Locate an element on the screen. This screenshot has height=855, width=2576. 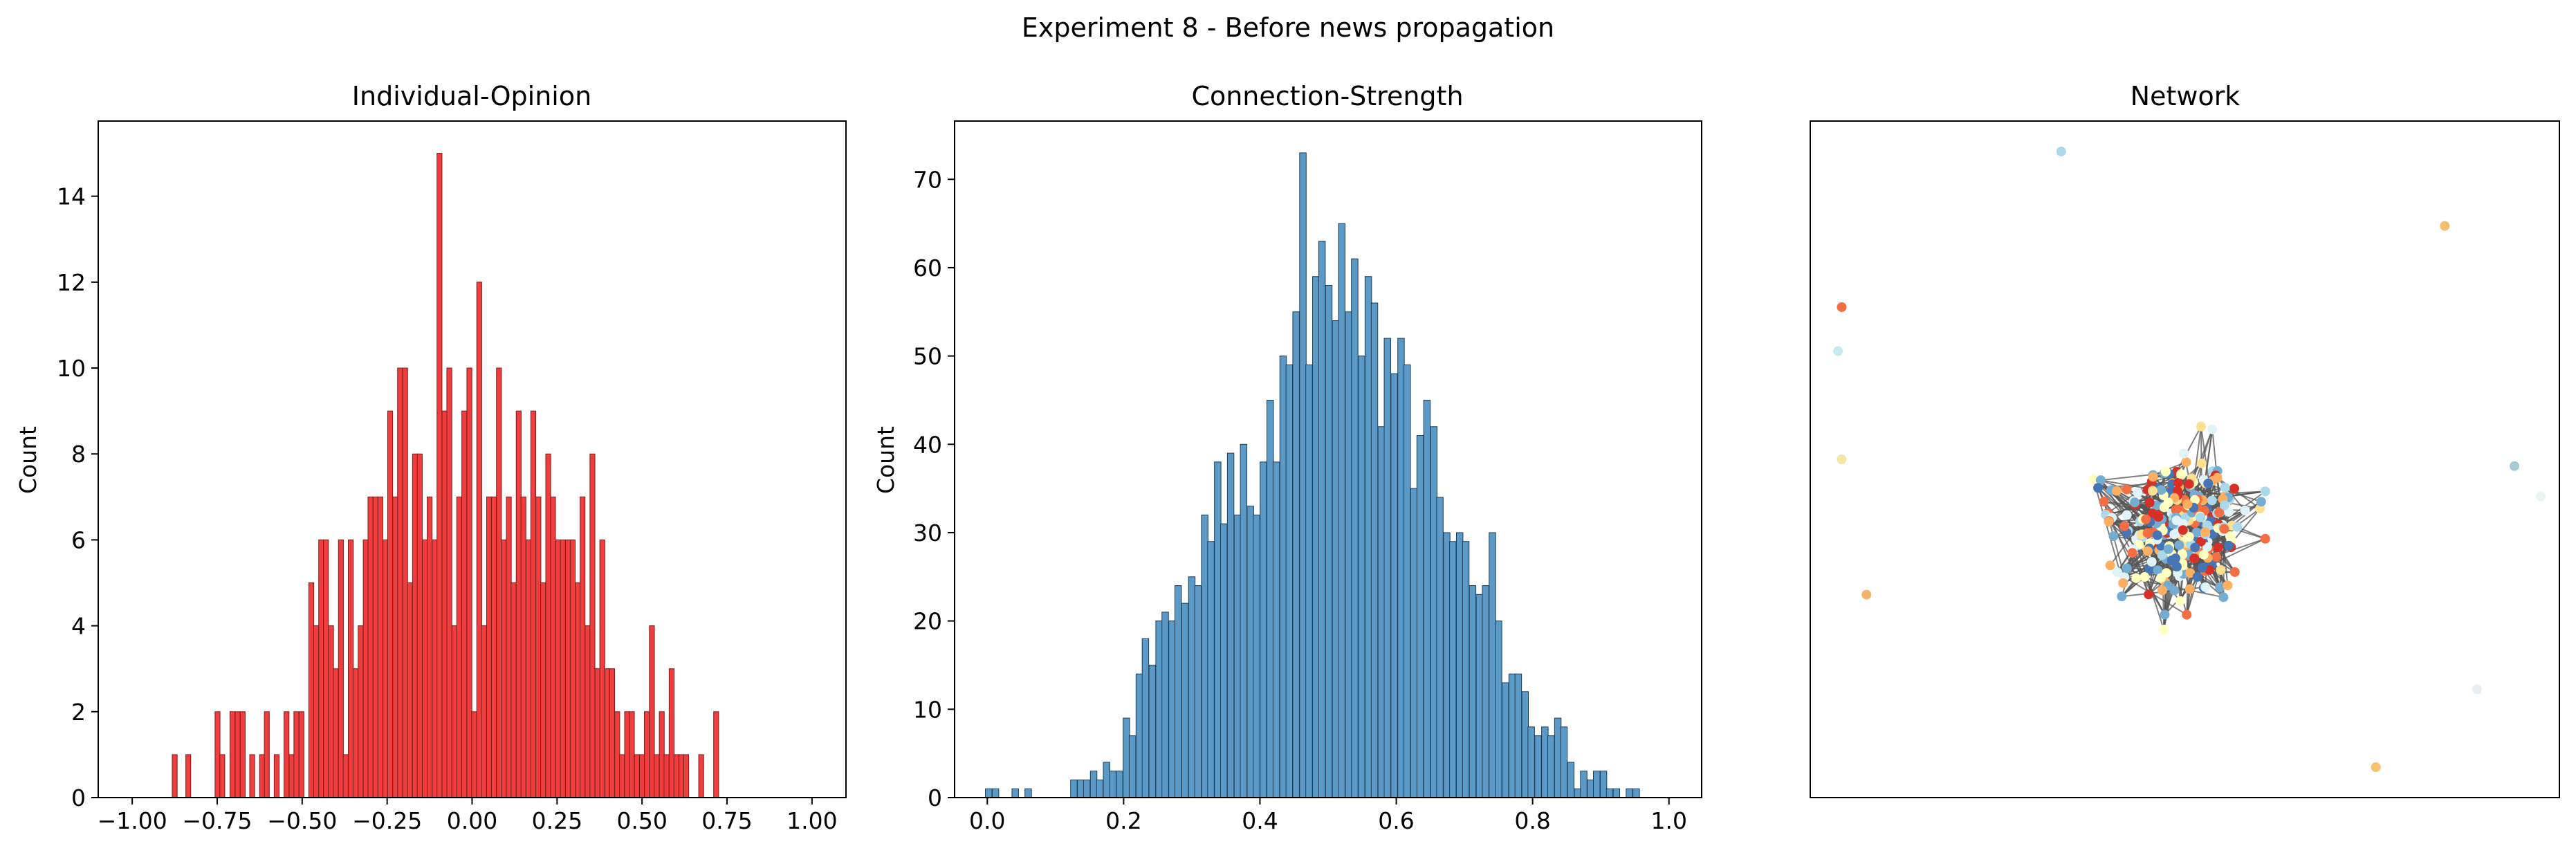
strength-xtick-label: 0.6 is located at coordinates (1396, 820).